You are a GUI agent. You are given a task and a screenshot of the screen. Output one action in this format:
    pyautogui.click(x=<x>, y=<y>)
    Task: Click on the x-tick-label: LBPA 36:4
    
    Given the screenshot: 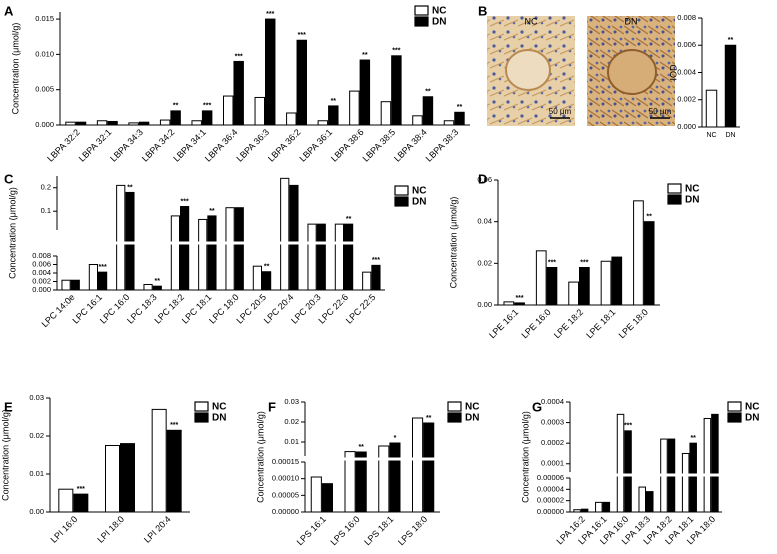 What is the action you would take?
    pyautogui.click(x=221, y=145)
    